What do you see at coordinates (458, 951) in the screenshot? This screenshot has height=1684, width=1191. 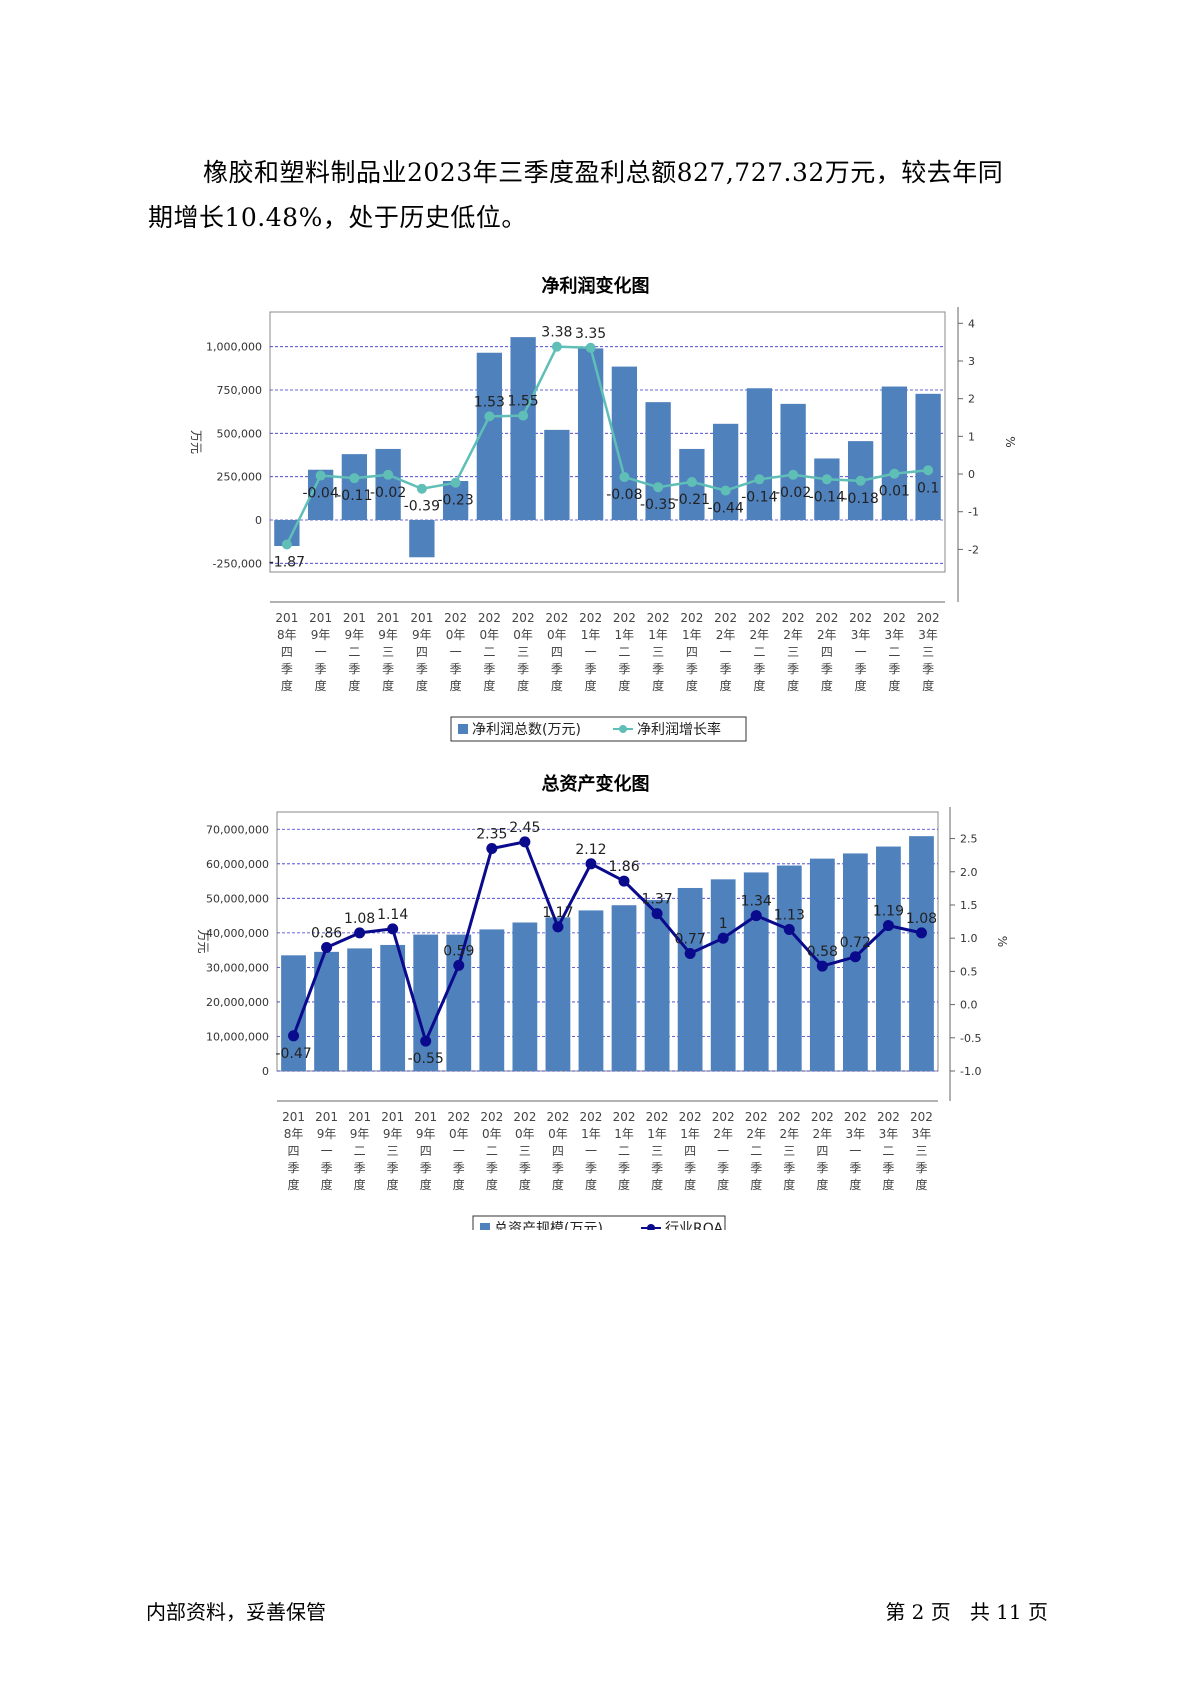 I see `data-label: 0.59` at bounding box center [458, 951].